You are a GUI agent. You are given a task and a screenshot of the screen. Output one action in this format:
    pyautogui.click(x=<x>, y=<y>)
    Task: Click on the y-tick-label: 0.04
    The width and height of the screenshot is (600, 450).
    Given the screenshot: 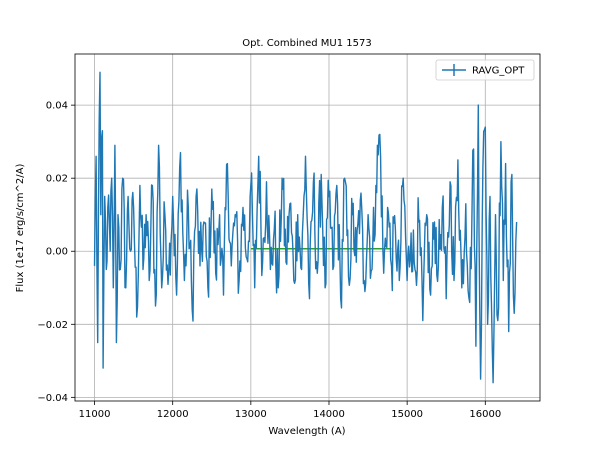 What is the action you would take?
    pyautogui.click(x=57, y=106)
    